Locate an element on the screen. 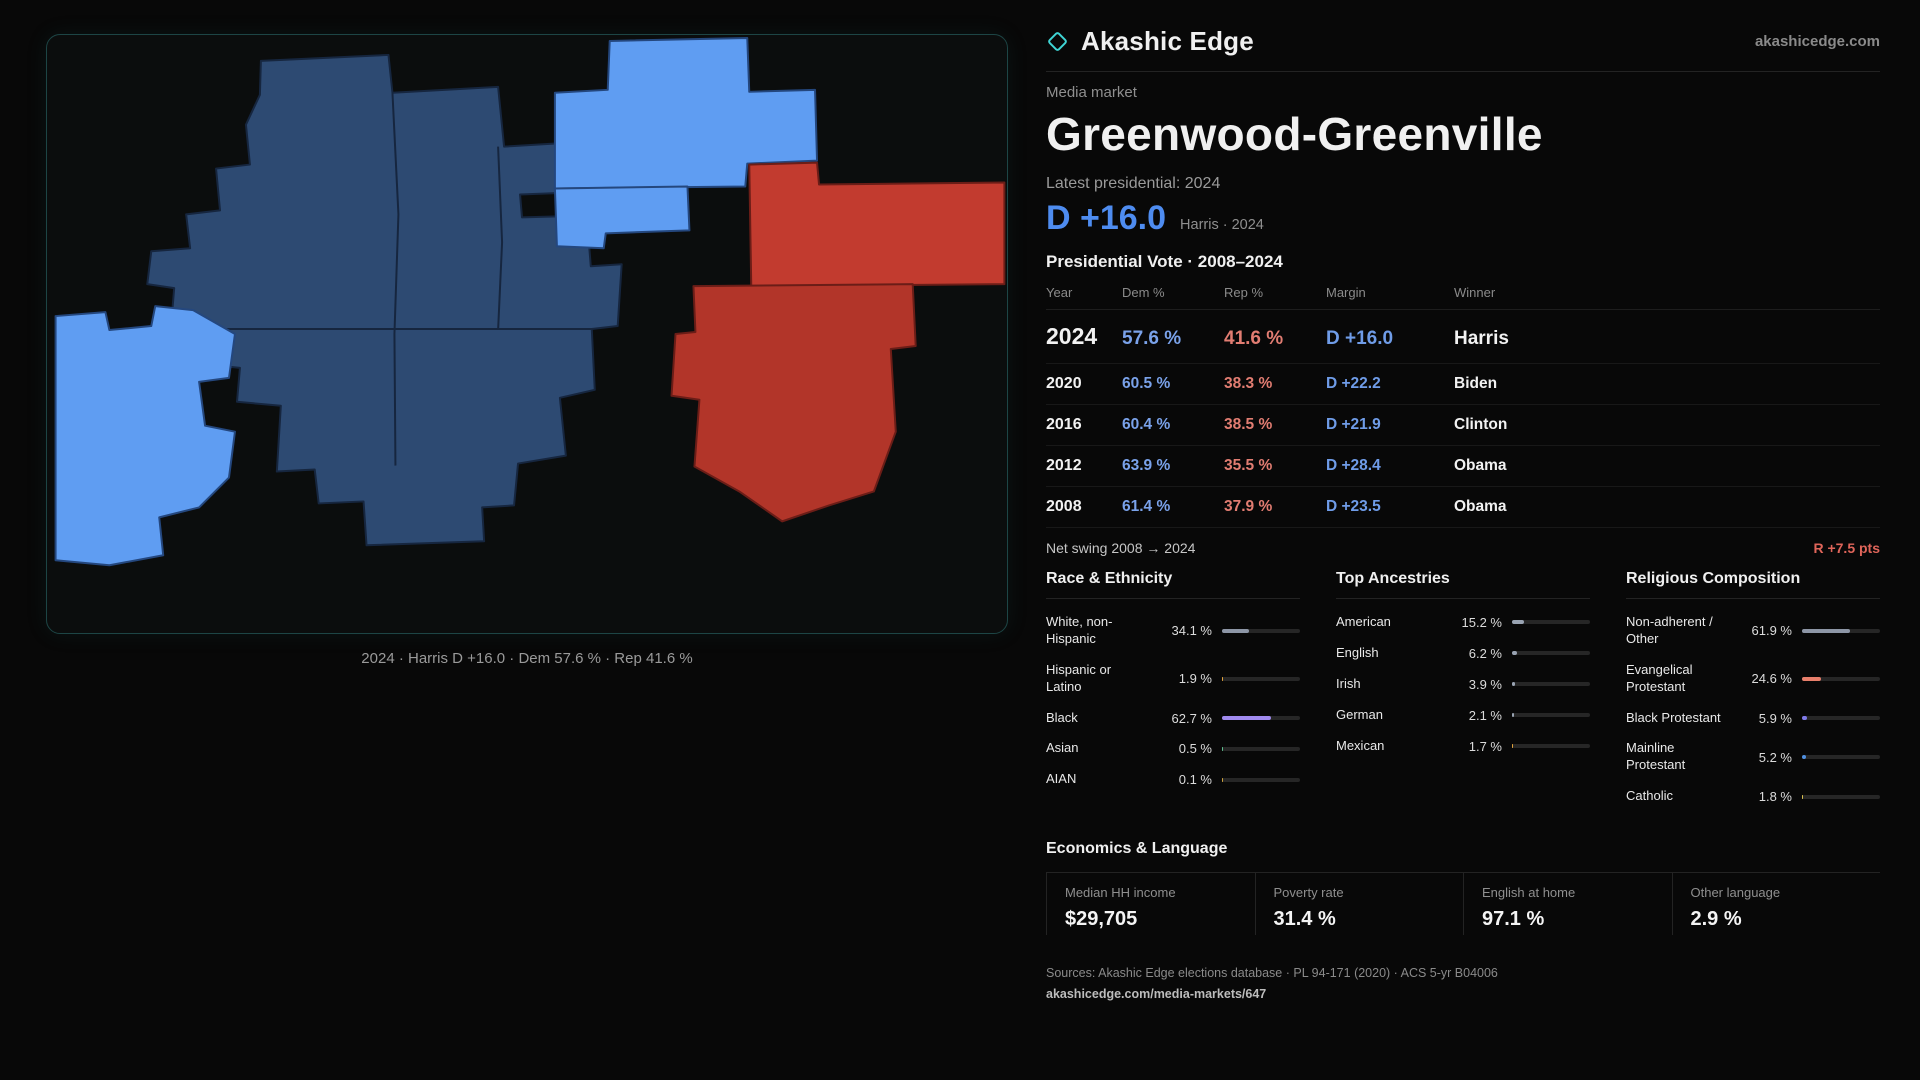 This screenshot has height=1080, width=1920. cell-margin: D +16.0 is located at coordinates (1360, 338).